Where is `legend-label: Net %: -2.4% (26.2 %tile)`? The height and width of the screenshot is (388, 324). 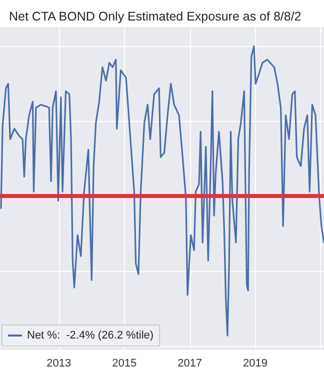 legend-label: Net %: -2.4% (26.2 %tile) is located at coordinates (90, 336).